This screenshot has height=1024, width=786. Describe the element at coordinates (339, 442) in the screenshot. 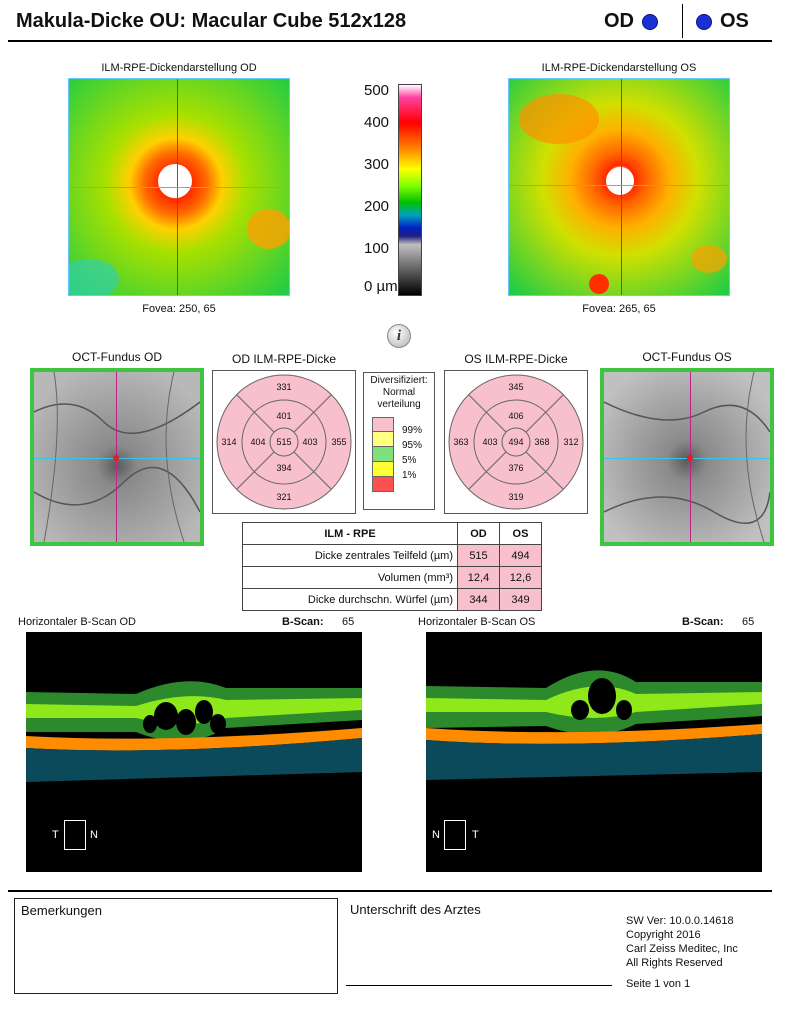

I see `od-outer-nasal: 355` at that location.